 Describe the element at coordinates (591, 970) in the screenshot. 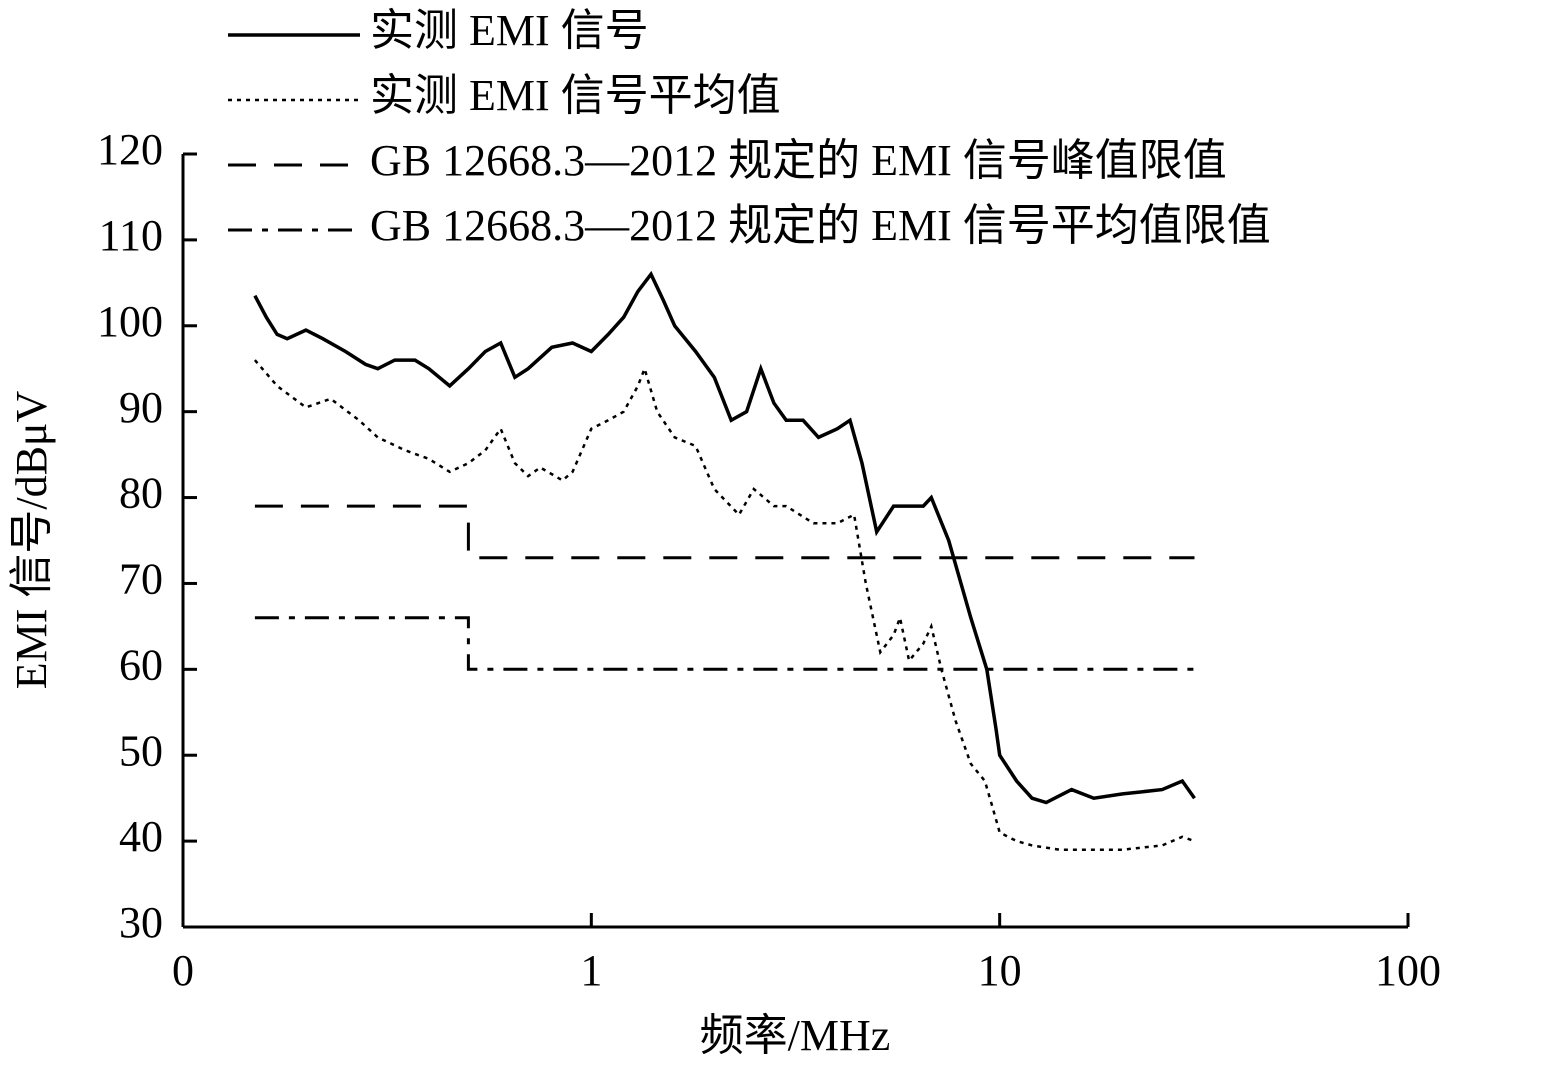

I see `x-tick-label: 1` at that location.